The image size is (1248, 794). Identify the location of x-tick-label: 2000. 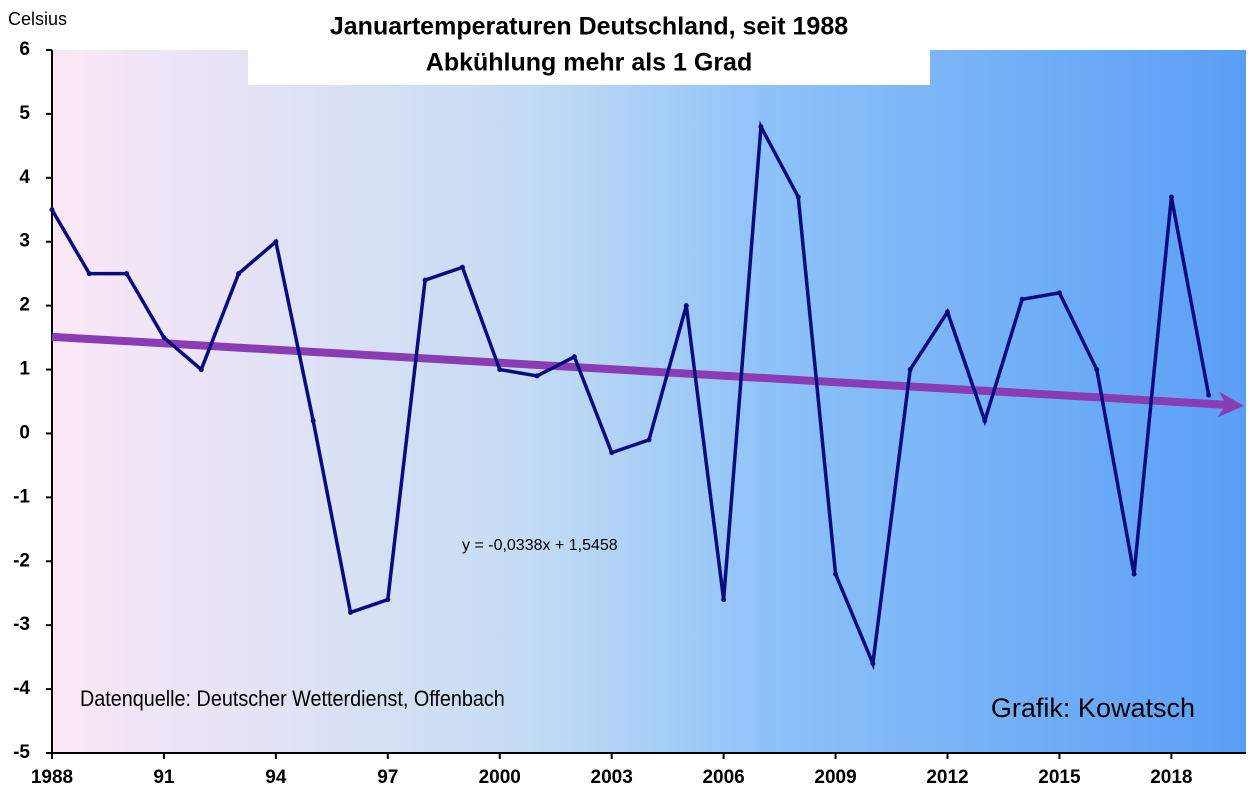
(500, 777).